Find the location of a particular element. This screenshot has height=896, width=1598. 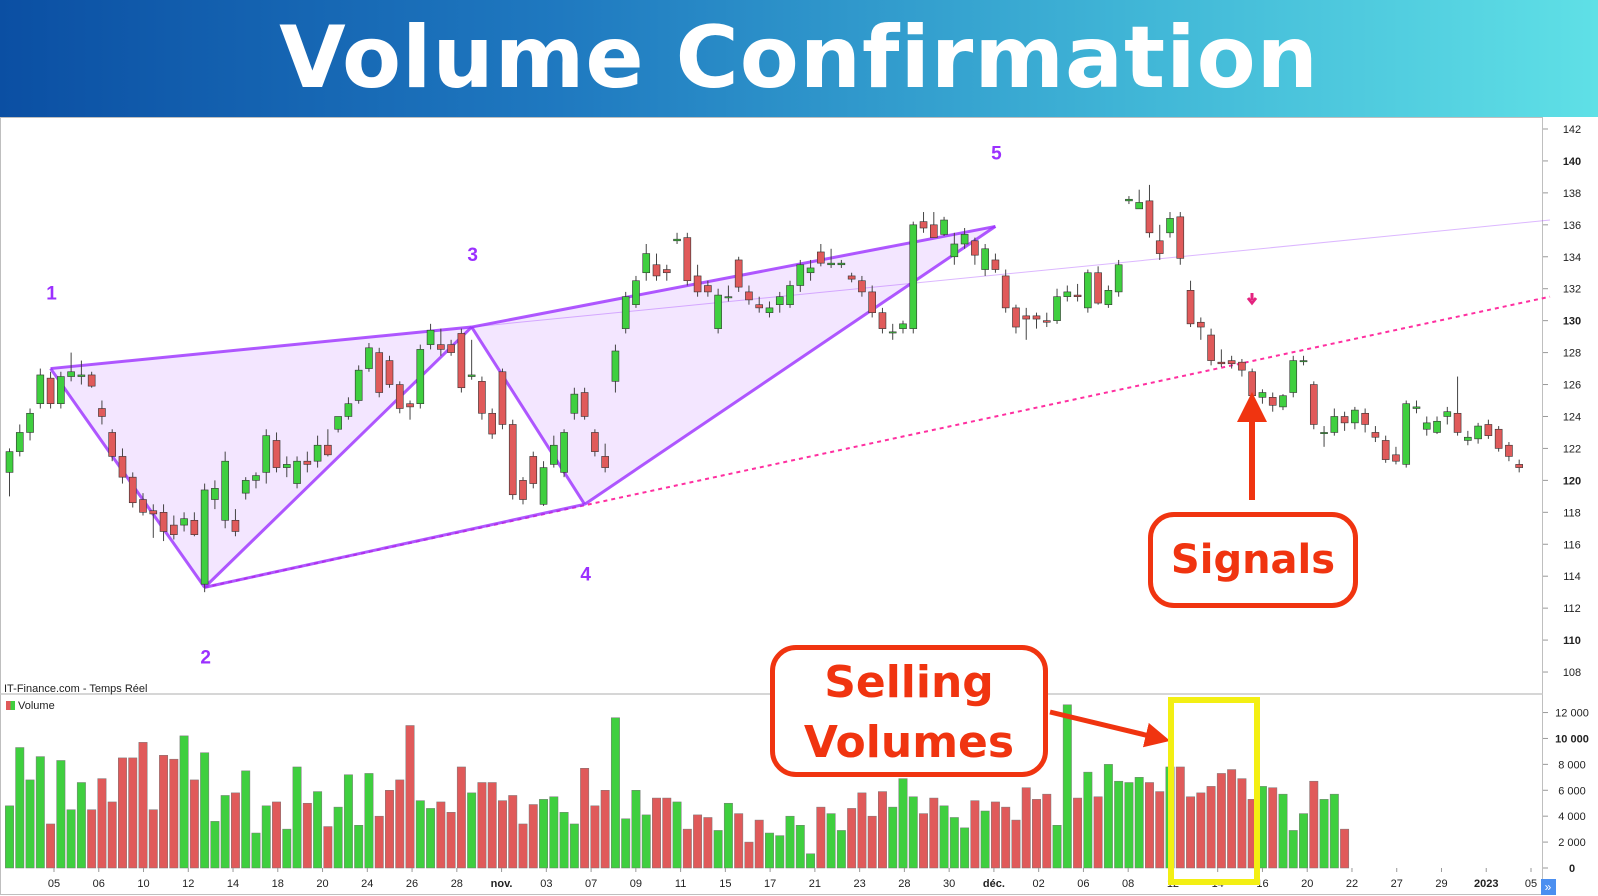

source-label: IT-Finance.com - Temps Réel is located at coordinates (75, 689).